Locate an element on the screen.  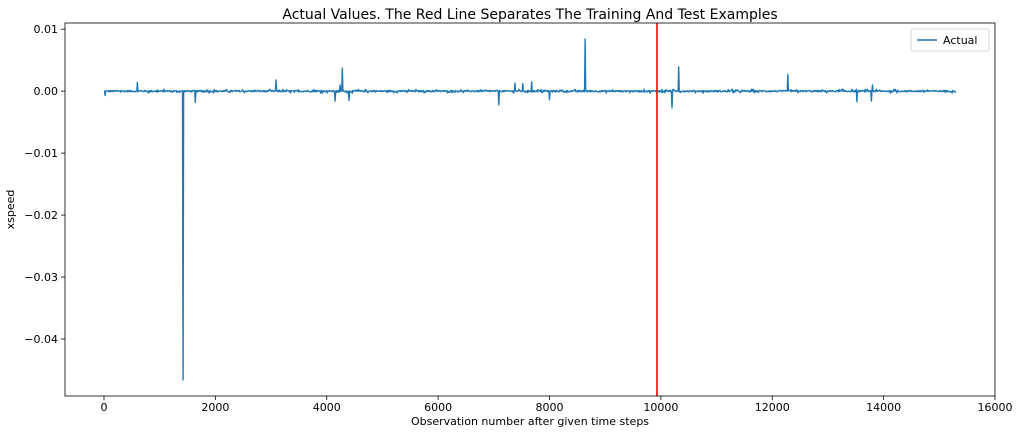
x-tick-label: 12000 is located at coordinates (772, 407).